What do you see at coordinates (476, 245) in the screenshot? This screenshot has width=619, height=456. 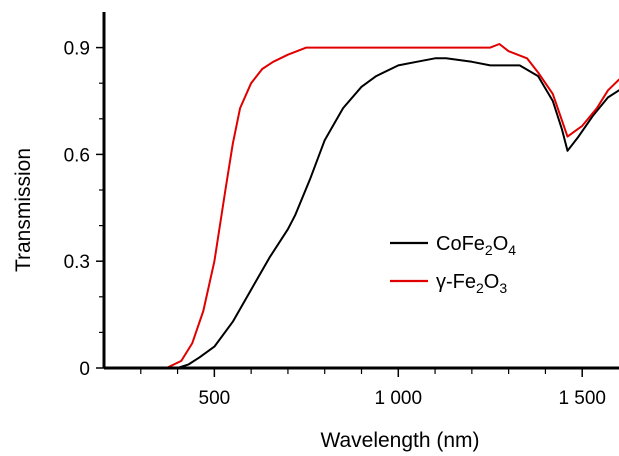 I see `legend-label: CoFe2O4` at bounding box center [476, 245].